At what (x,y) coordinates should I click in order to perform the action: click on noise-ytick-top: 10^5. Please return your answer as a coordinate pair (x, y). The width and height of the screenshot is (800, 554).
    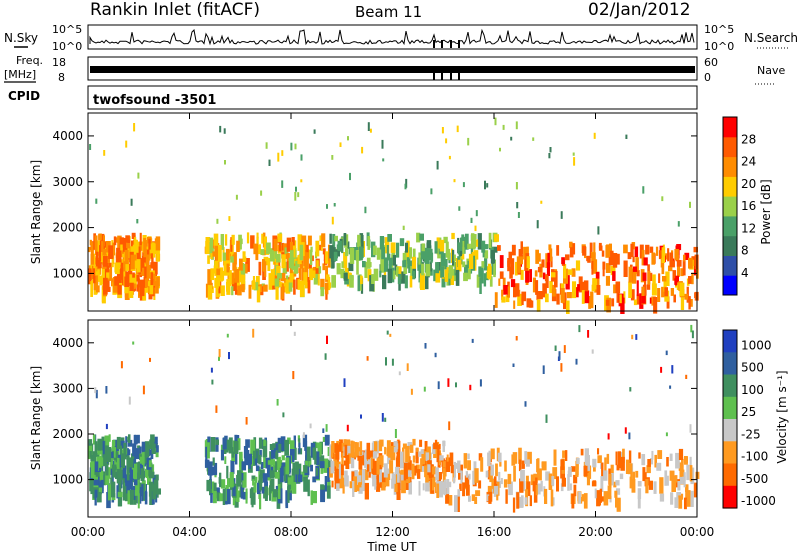
    Looking at the image, I should click on (67, 29).